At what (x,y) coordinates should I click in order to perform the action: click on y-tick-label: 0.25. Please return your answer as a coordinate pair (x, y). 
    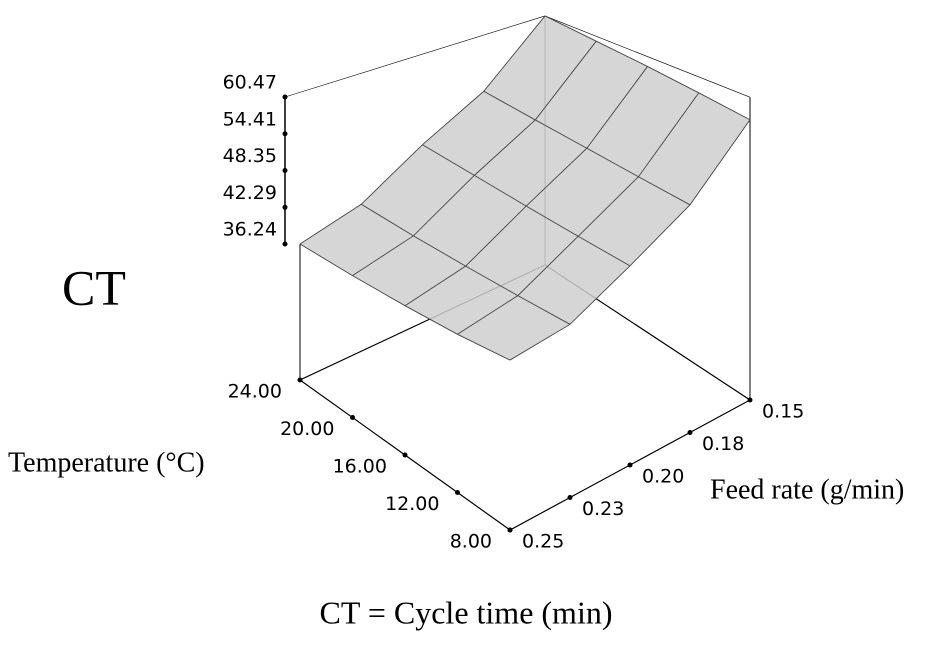
    Looking at the image, I should click on (543, 542).